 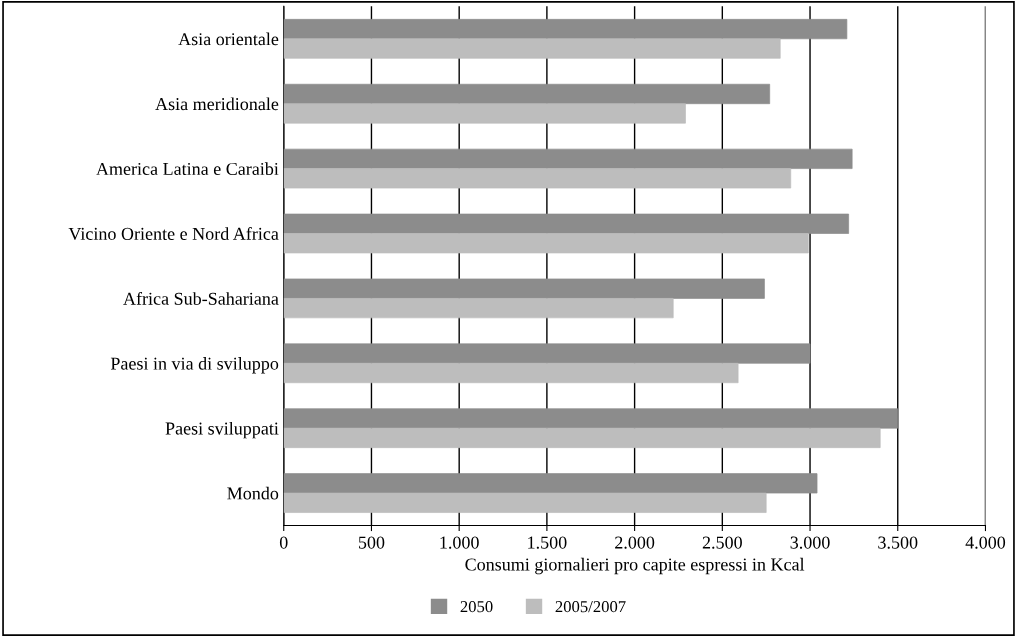 I want to click on x-tick-label: 1.500, so click(x=547, y=542).